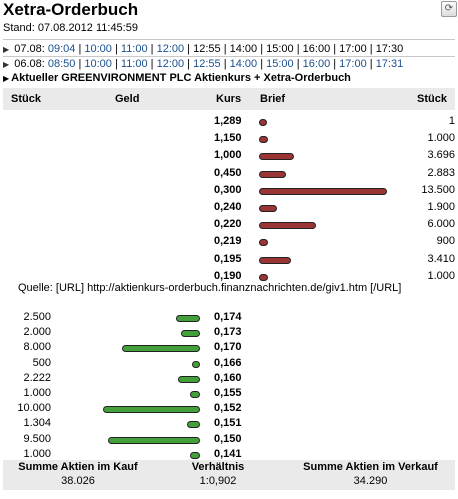  Describe the element at coordinates (228, 453) in the screenshot. I see `bid-kurs: 0,141` at that location.